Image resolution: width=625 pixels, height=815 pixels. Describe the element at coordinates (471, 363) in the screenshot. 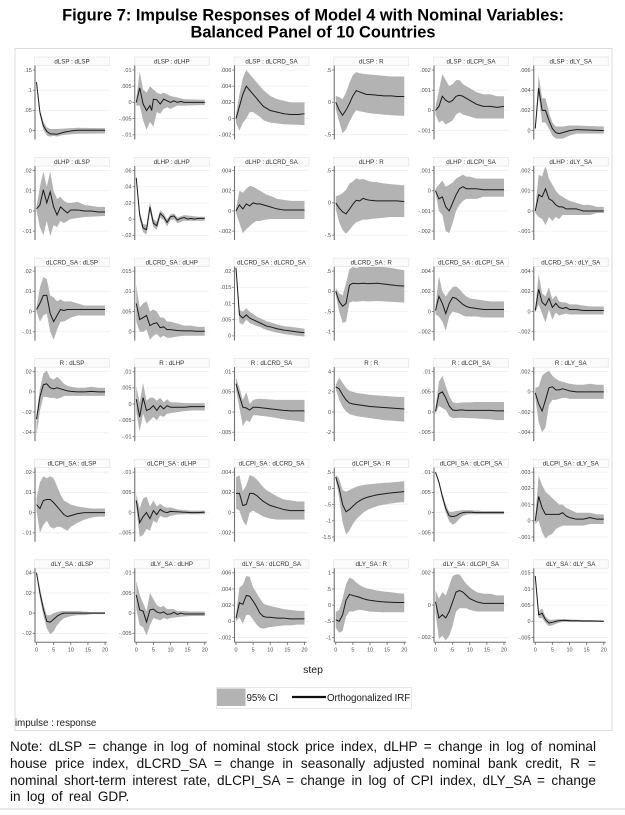

I see `svg-text: R : dLCPI_SA` at that location.